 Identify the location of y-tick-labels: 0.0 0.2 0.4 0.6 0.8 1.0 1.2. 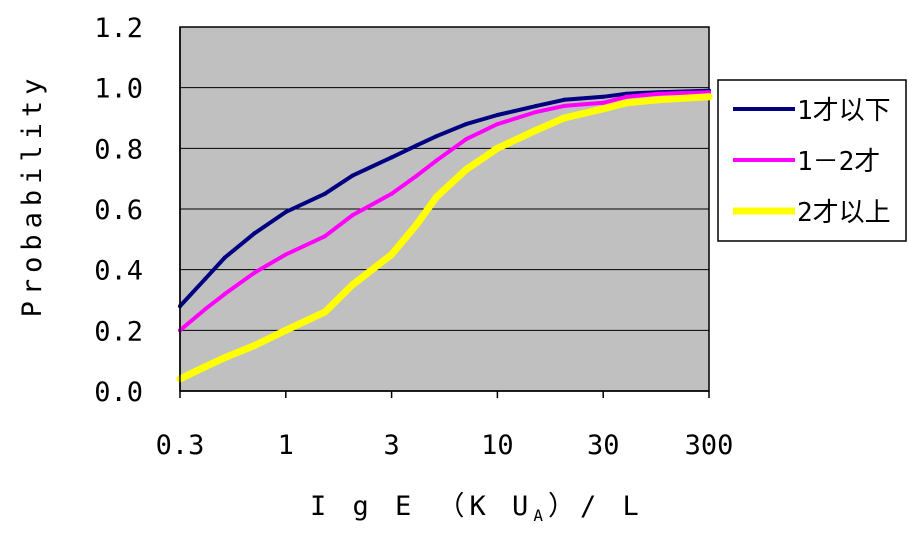
(118, 210).